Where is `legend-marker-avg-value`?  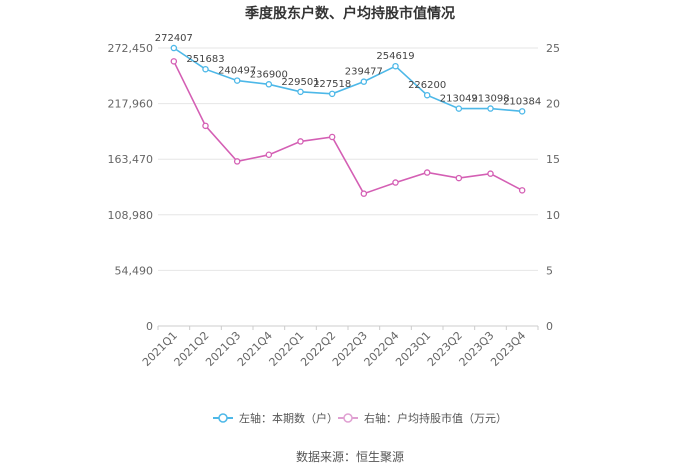
legend-marker-avg-value is located at coordinates (348, 418).